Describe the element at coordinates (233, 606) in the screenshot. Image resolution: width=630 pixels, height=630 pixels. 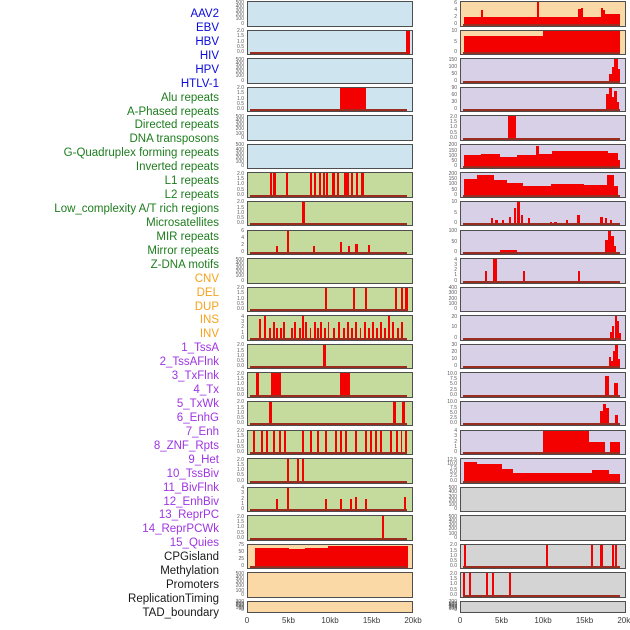
I see `track-y-axis: 300 250 200 150 100 50 0` at that location.